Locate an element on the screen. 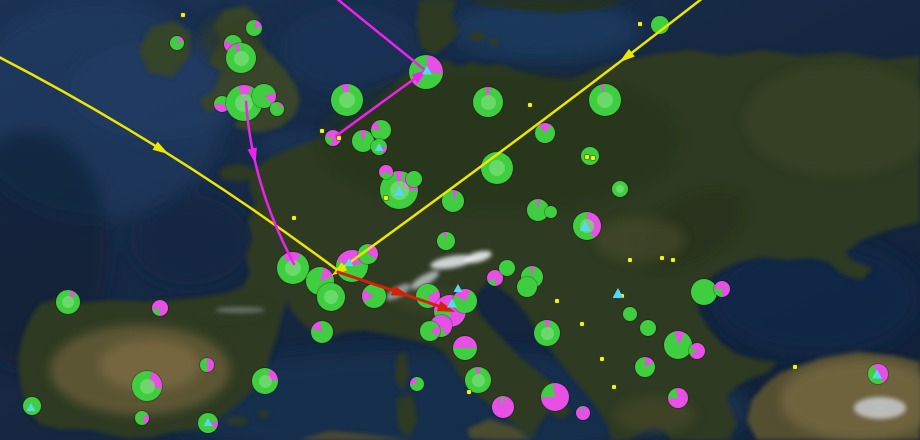 The height and width of the screenshot is (440, 920). magenta-route-uk is located at coordinates (270, 183).